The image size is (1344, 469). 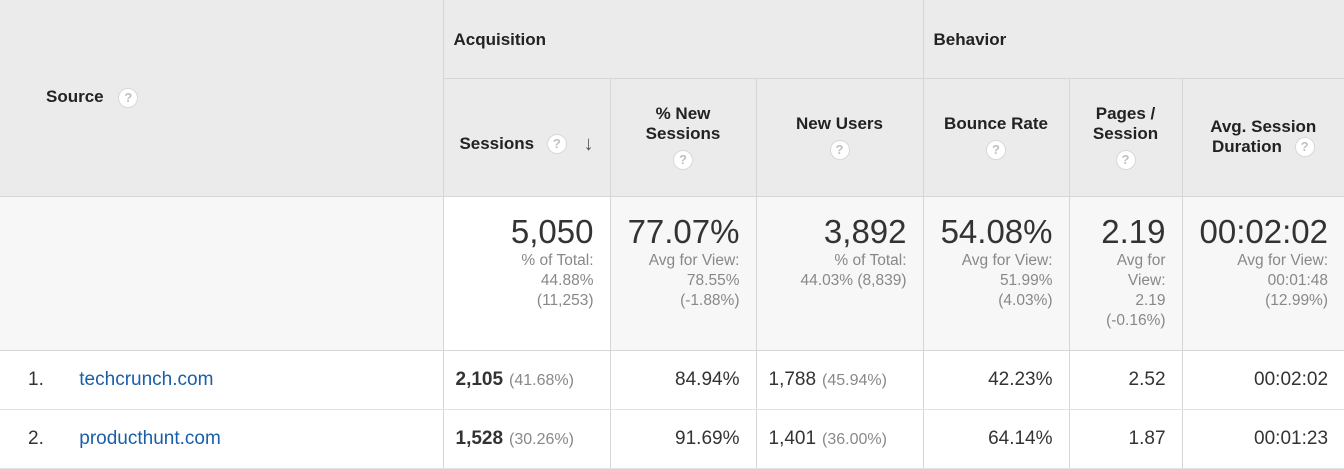 What do you see at coordinates (1262, 439) in the screenshot?
I see `avg-session-duration-cell: 00:01:23` at bounding box center [1262, 439].